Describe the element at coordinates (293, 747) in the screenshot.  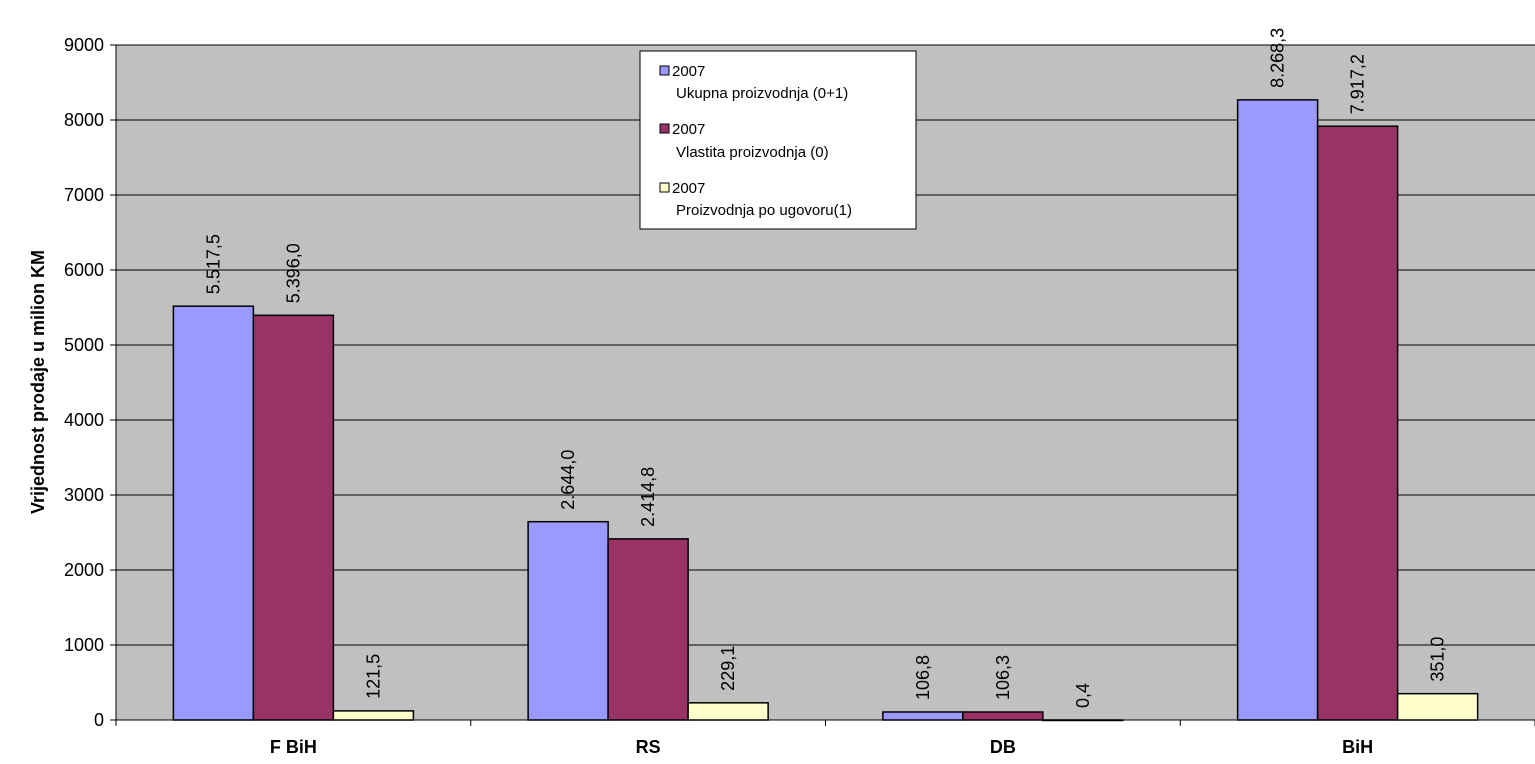
I see `x-tick-label: F BiH` at that location.